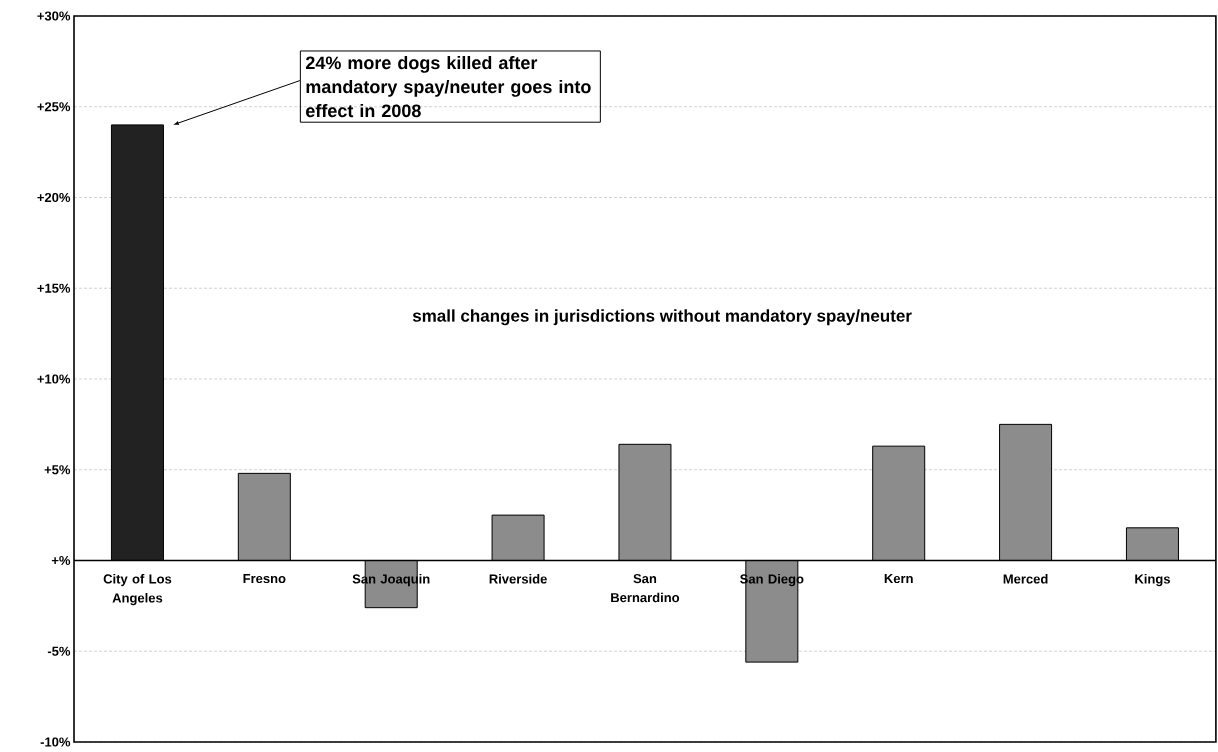  What do you see at coordinates (54, 197) in the screenshot?
I see `y-tick-label: +20%` at bounding box center [54, 197].